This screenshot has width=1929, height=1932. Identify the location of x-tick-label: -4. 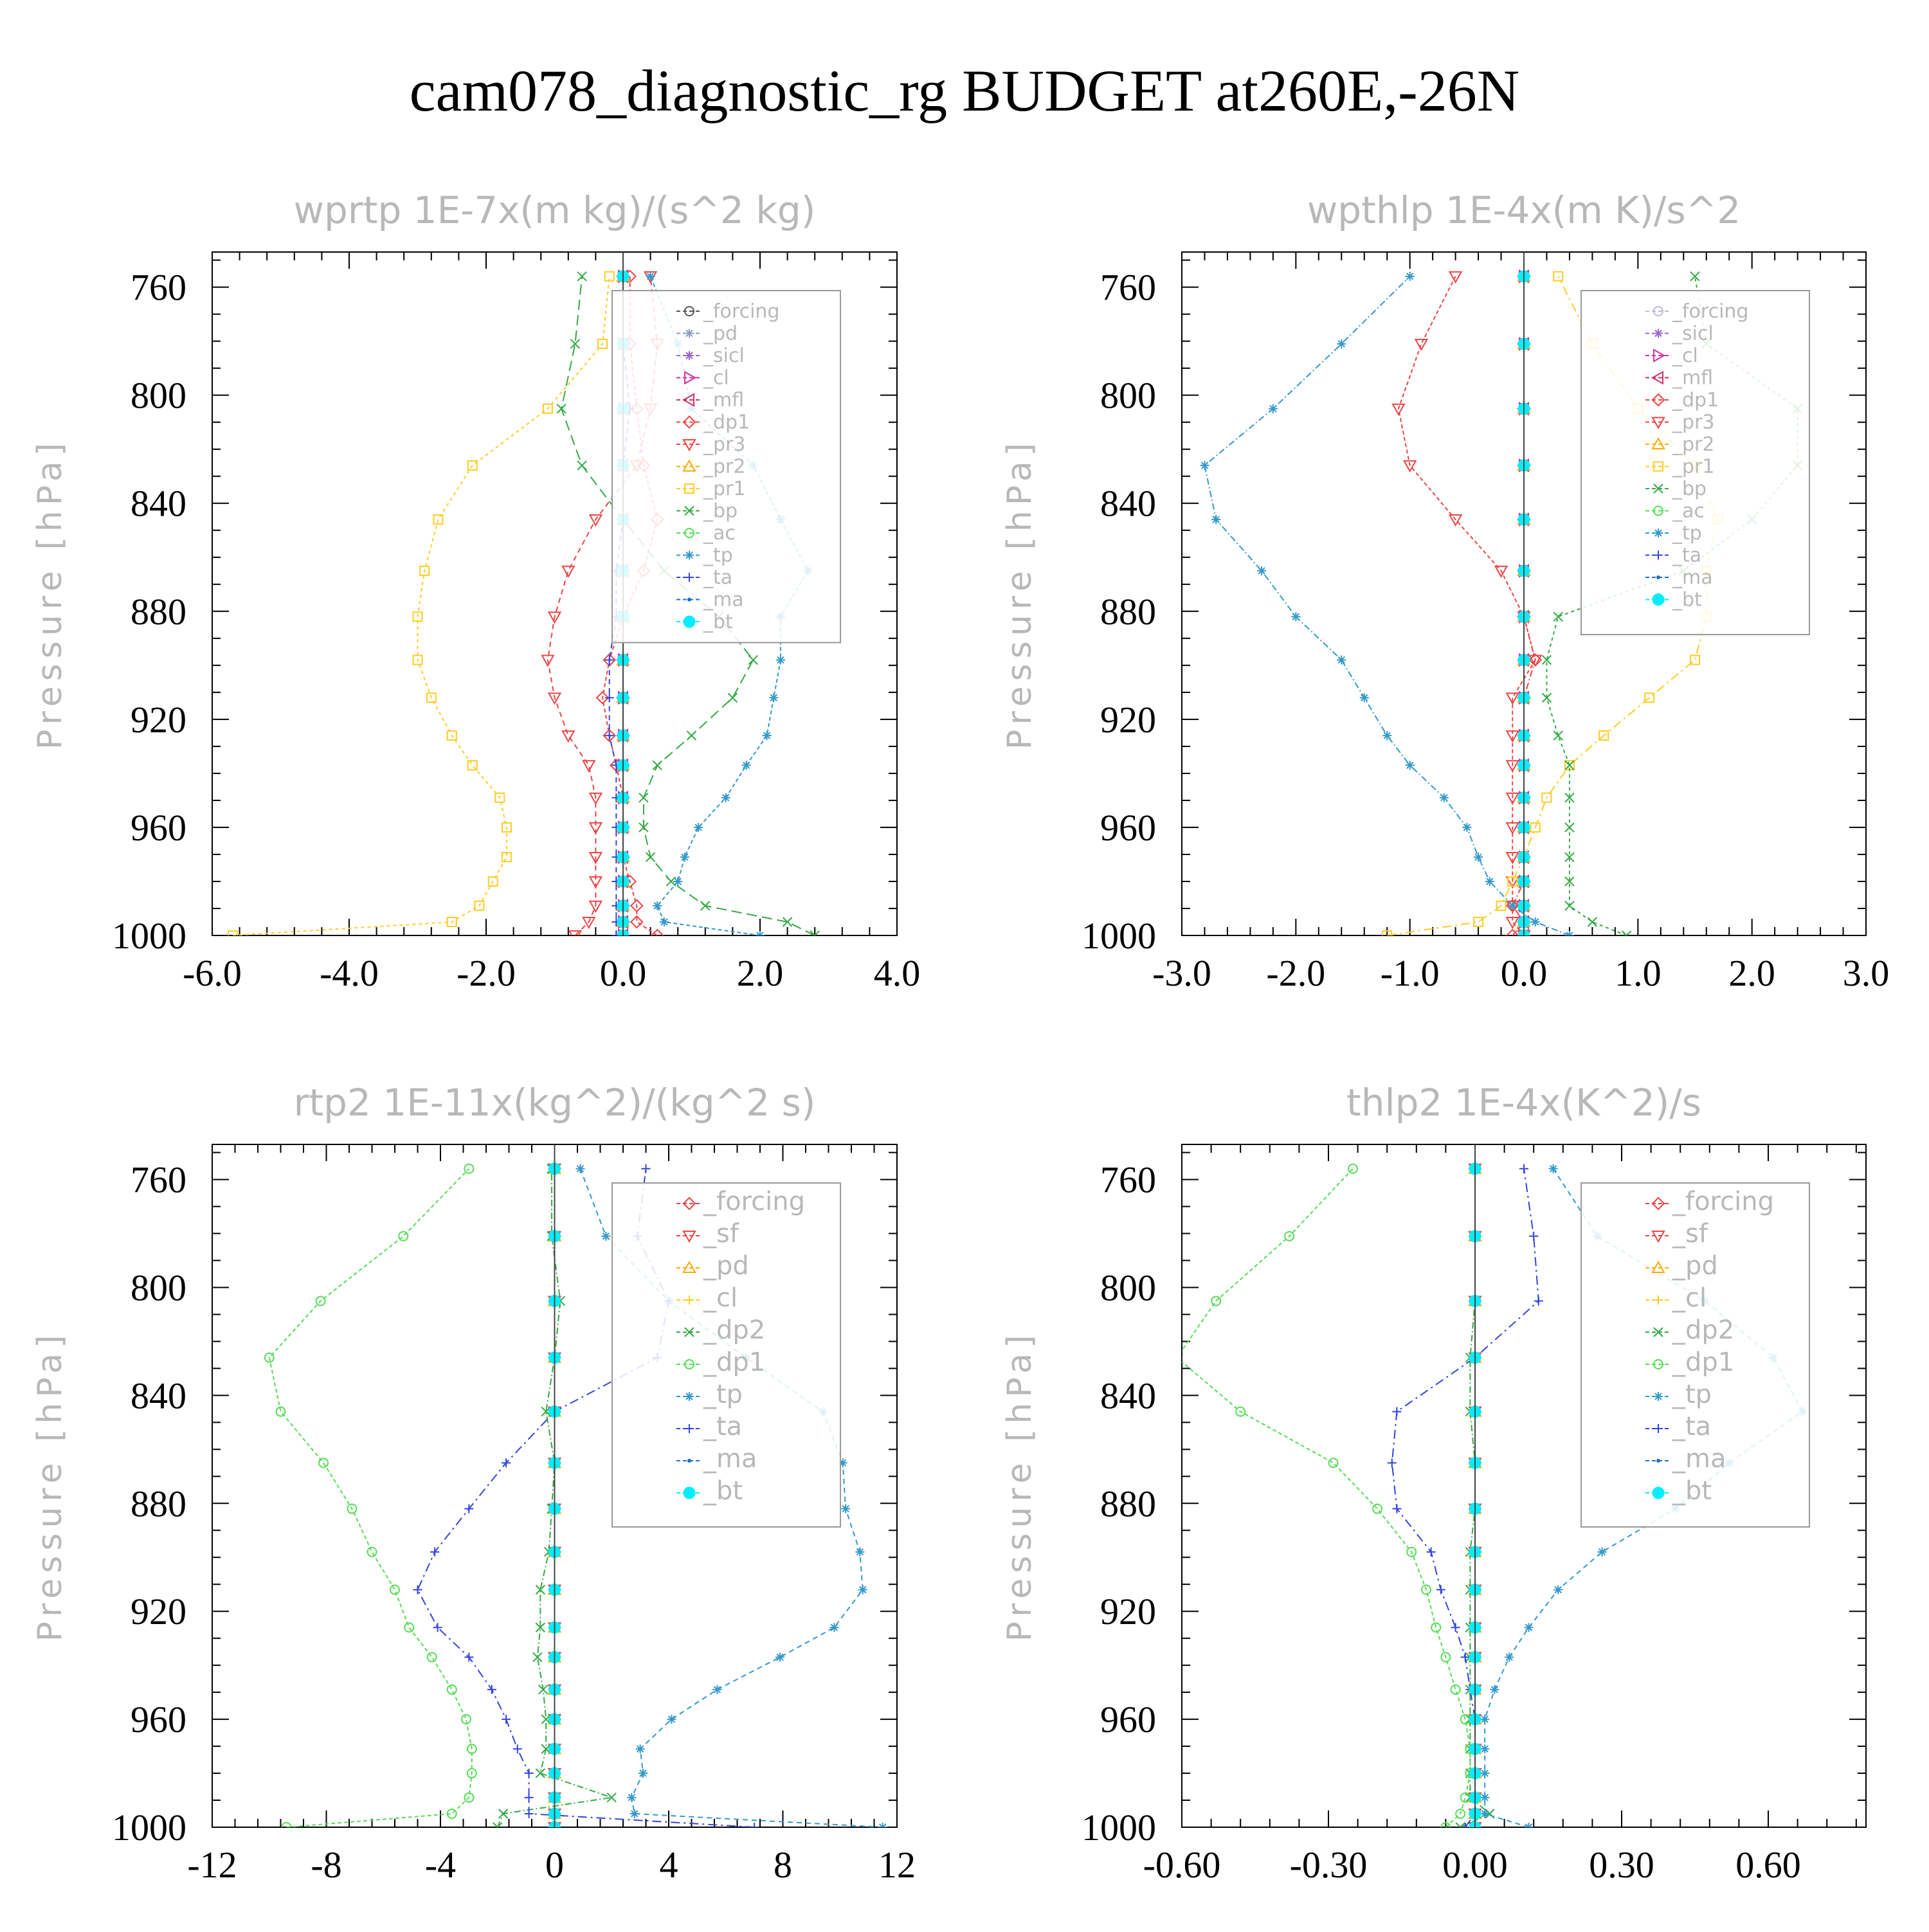
(440, 1865).